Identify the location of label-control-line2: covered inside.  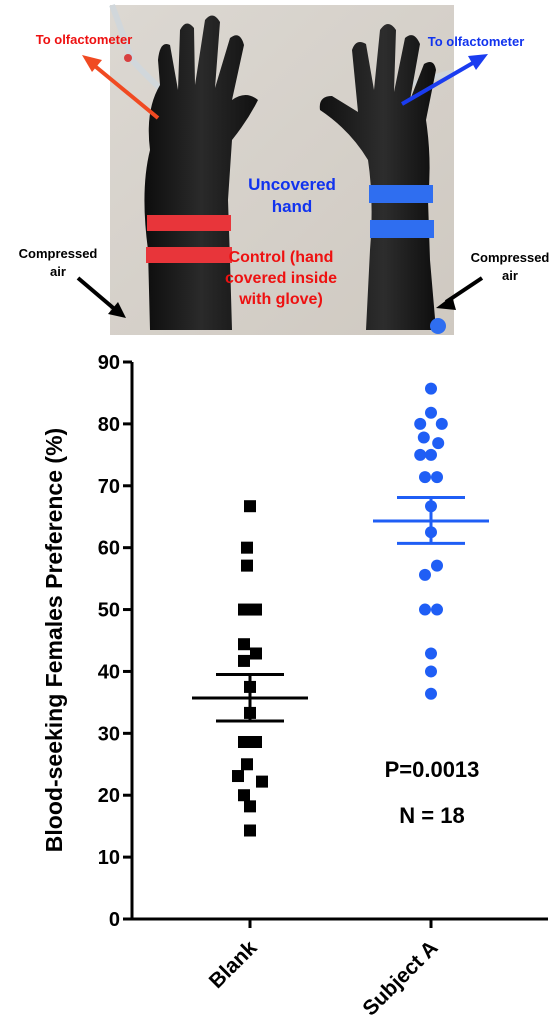
(281, 278).